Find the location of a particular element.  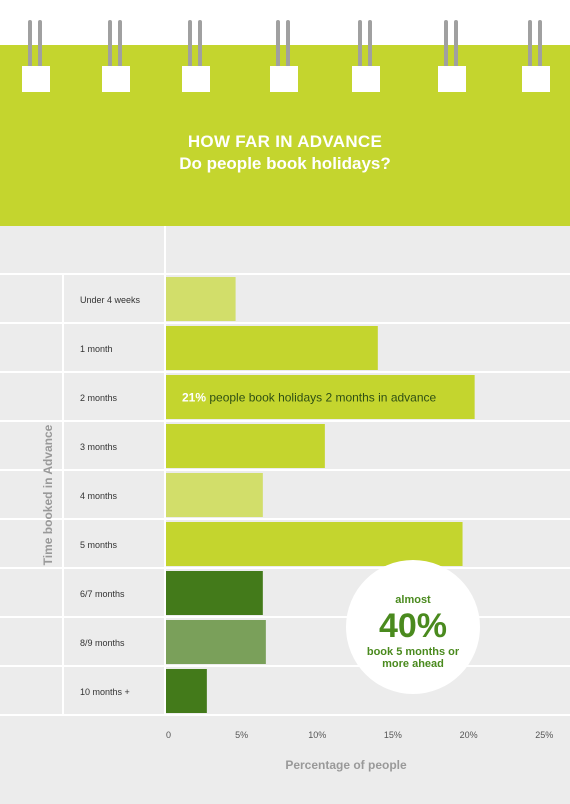

category-label: Under 4 weeks is located at coordinates (110, 300).